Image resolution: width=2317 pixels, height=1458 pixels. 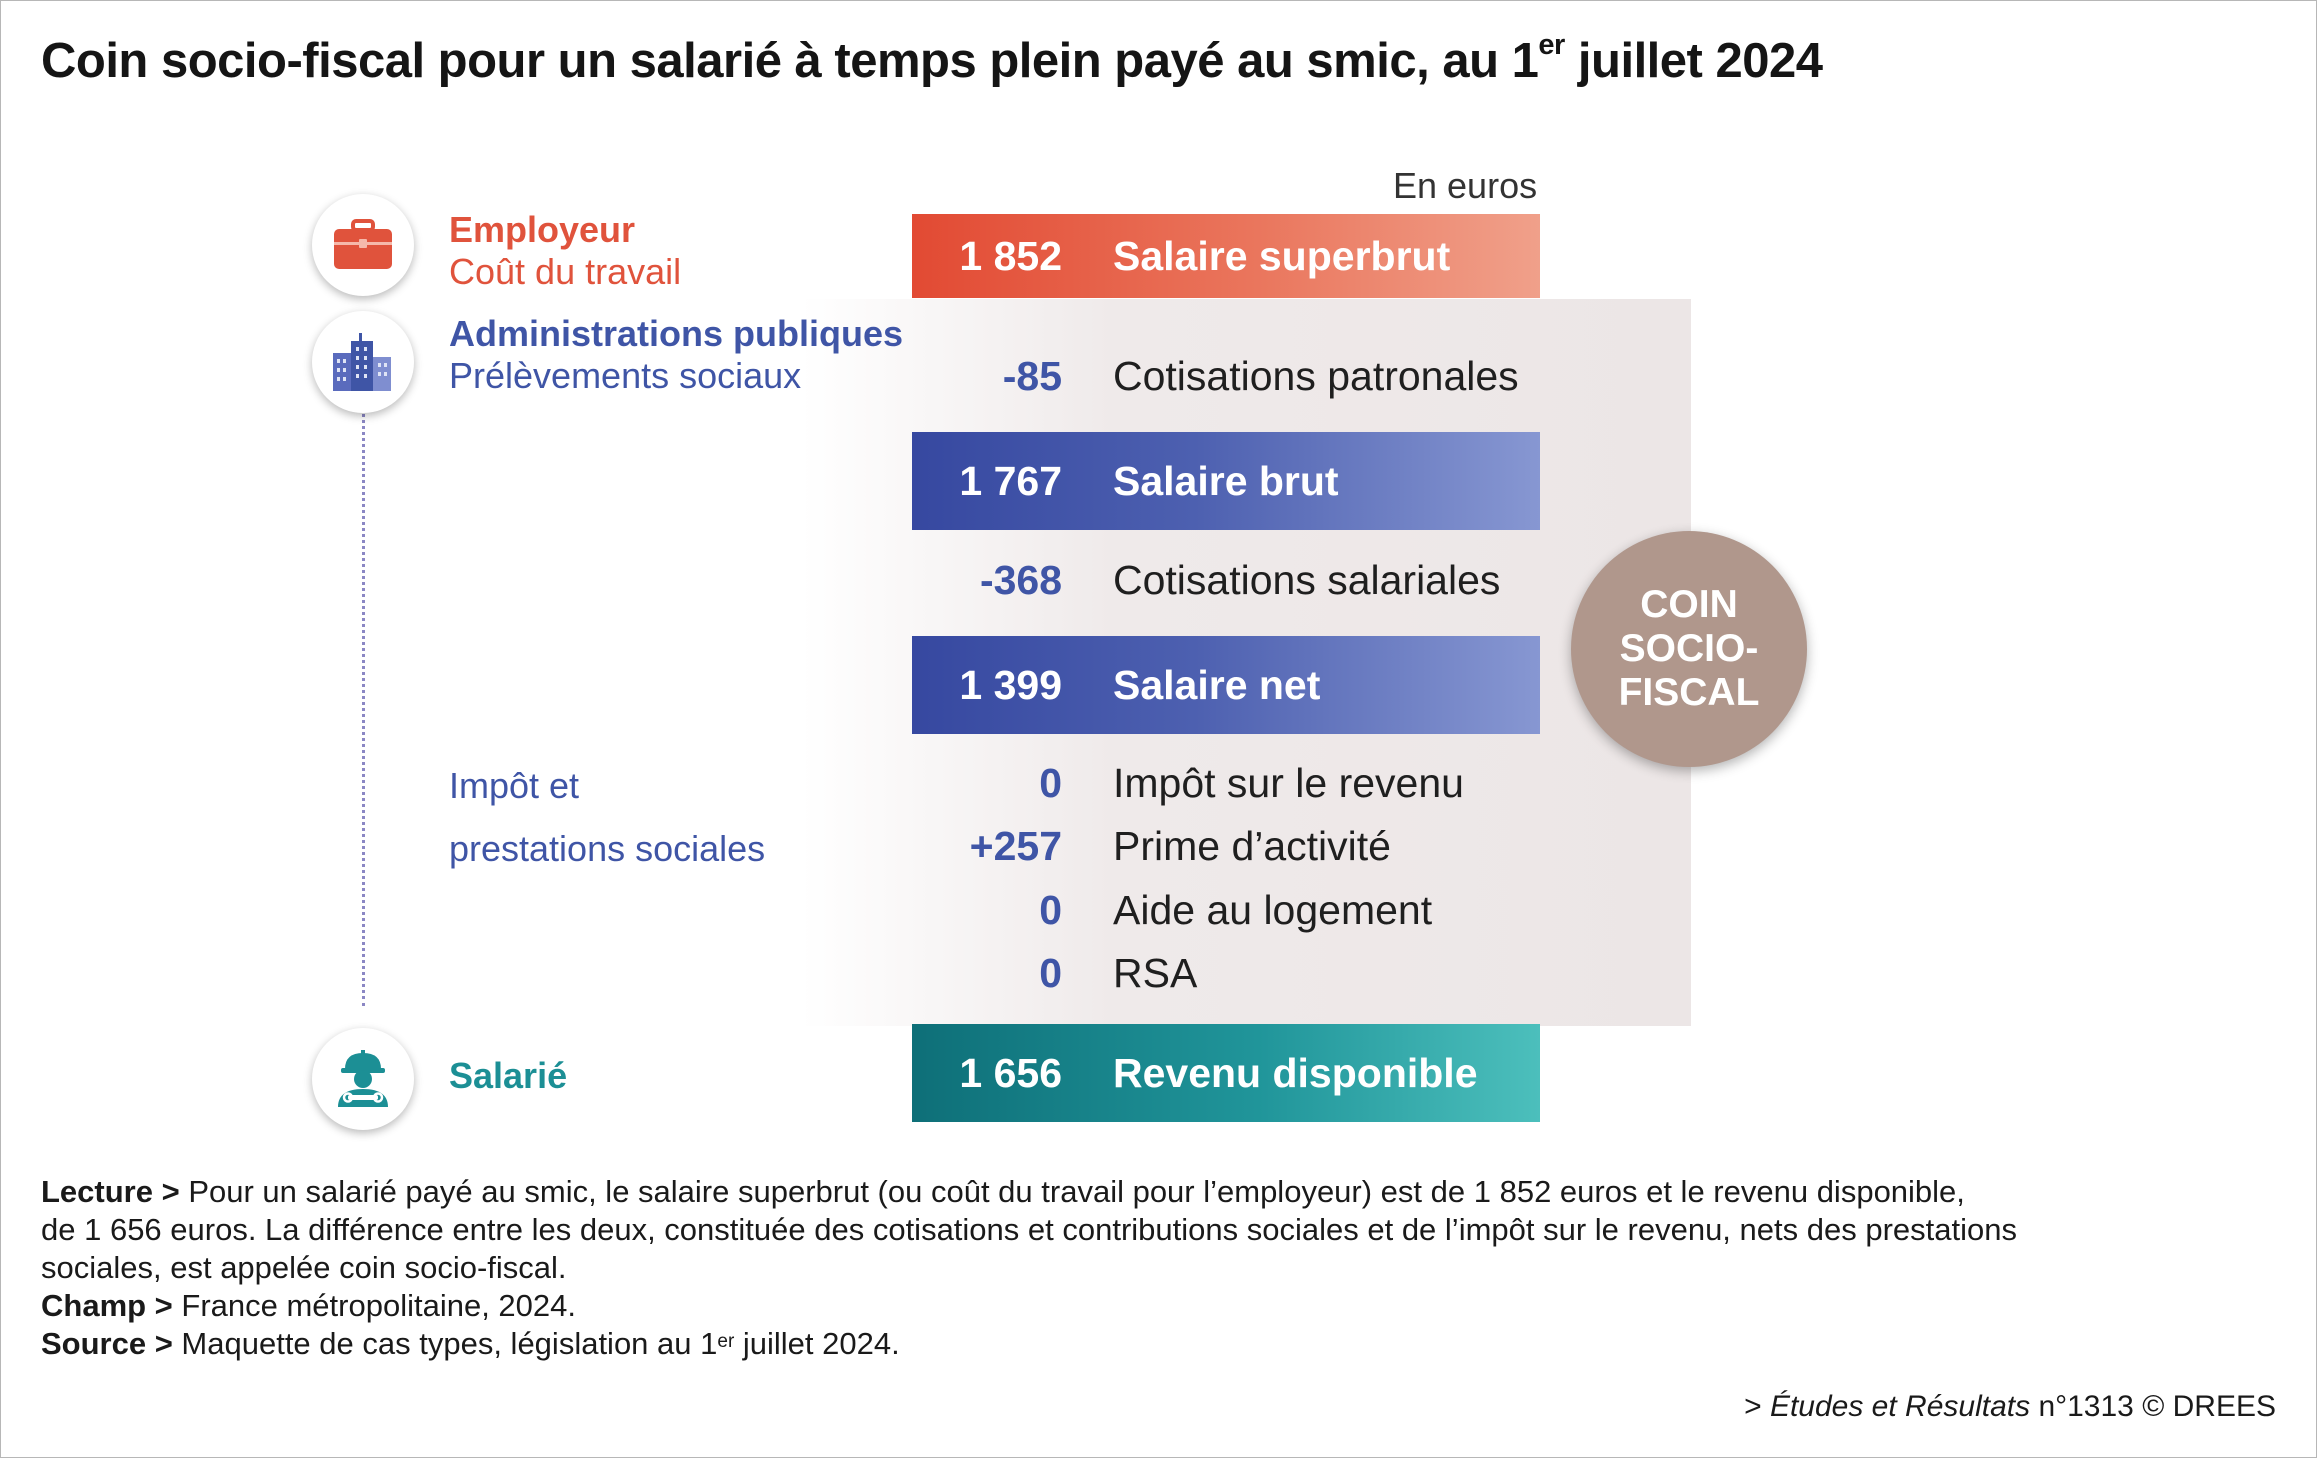 What do you see at coordinates (514, 785) in the screenshot?
I see `impot-prestations-line1: Impôt et` at bounding box center [514, 785].